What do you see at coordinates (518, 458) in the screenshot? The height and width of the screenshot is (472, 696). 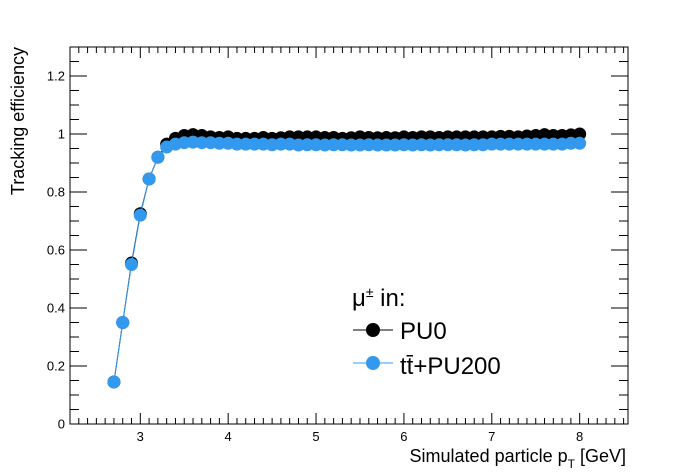 I see `x-axis-title: Simulated particle pT [GeV]` at bounding box center [518, 458].